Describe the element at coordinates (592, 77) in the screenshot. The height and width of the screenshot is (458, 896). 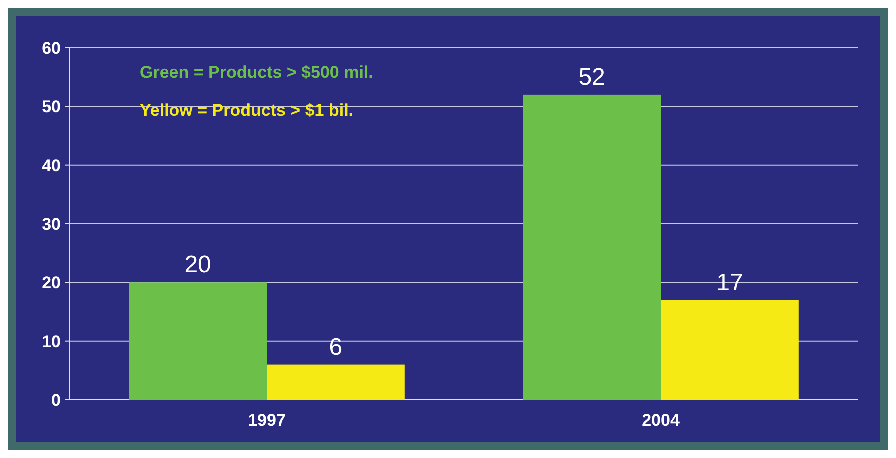
I see `data-label: 52` at that location.